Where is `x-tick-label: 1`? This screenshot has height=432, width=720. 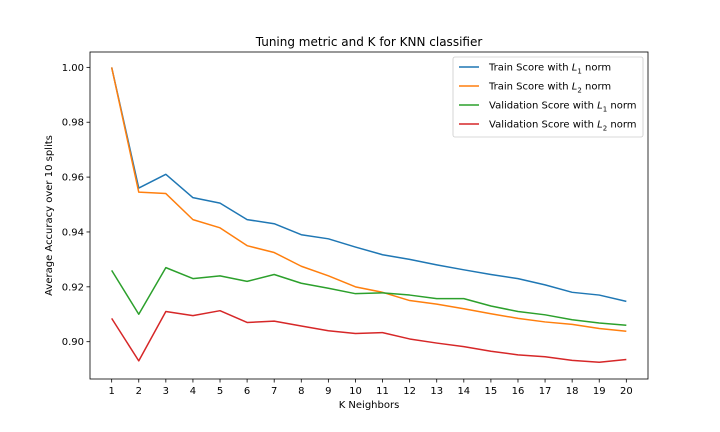
x-tick-label: 1 is located at coordinates (111, 391).